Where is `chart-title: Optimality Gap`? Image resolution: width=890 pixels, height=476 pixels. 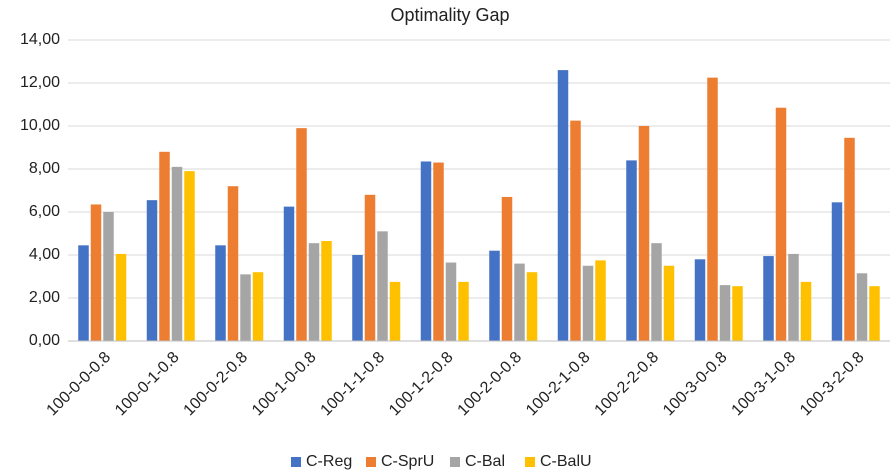 chart-title: Optimality Gap is located at coordinates (449, 15).